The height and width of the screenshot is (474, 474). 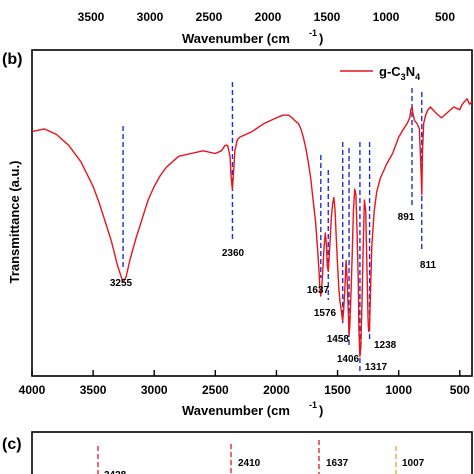 I want to click on x-axis-title: Wavenumber (cm -1 ), so click(x=252, y=409).